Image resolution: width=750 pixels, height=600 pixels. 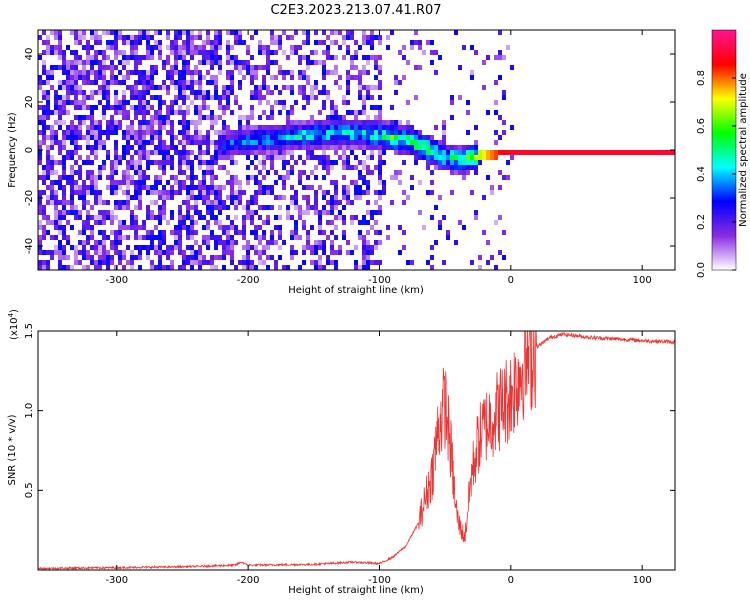 I want to click on snr-x-label: Height of straight line (km), so click(x=356, y=590).